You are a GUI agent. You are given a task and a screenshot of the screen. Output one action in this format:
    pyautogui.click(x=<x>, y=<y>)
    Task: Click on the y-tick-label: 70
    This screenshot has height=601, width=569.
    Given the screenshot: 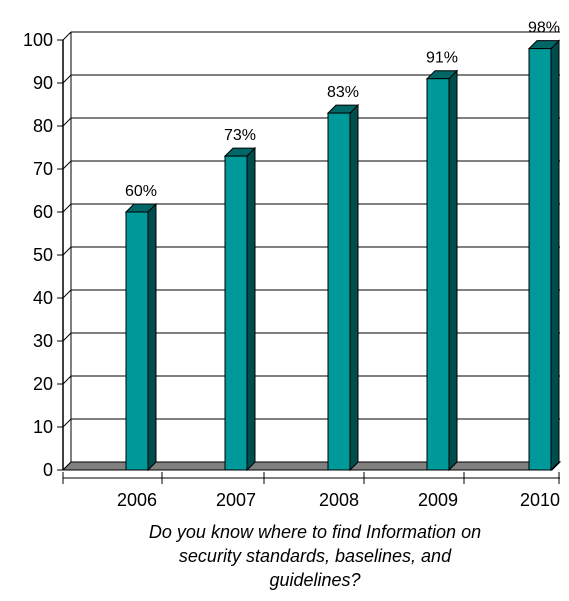 What is the action you would take?
    pyautogui.click(x=43, y=169)
    